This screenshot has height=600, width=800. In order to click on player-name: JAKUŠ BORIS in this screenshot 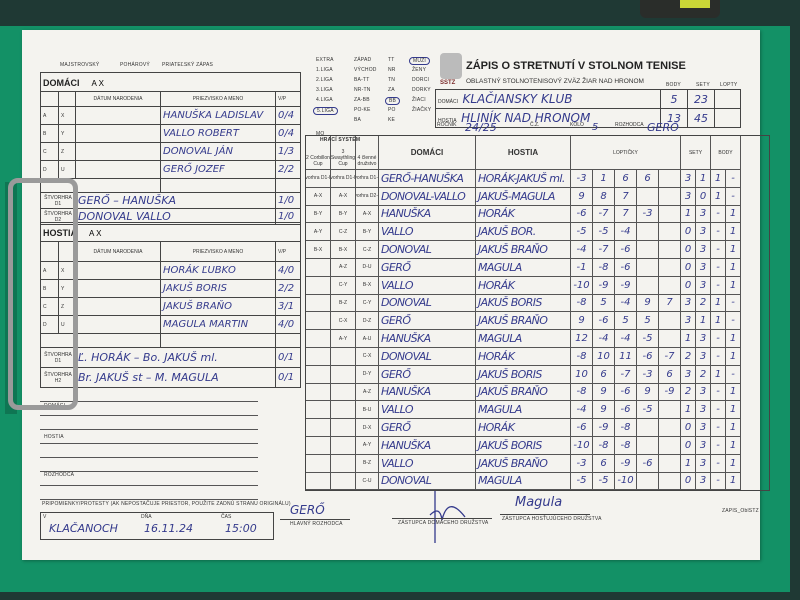, I will do `click(218, 288)`.